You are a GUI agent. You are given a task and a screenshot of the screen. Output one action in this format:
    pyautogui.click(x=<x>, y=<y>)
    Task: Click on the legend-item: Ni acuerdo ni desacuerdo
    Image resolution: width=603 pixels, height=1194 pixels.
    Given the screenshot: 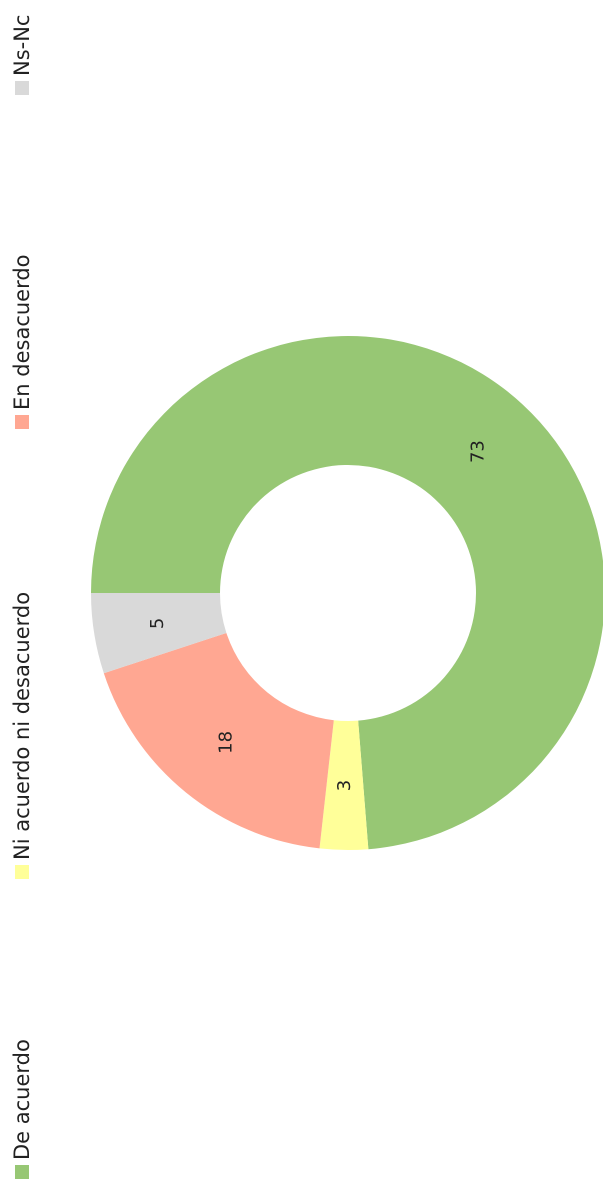 What is the action you would take?
    pyautogui.click(x=22, y=735)
    